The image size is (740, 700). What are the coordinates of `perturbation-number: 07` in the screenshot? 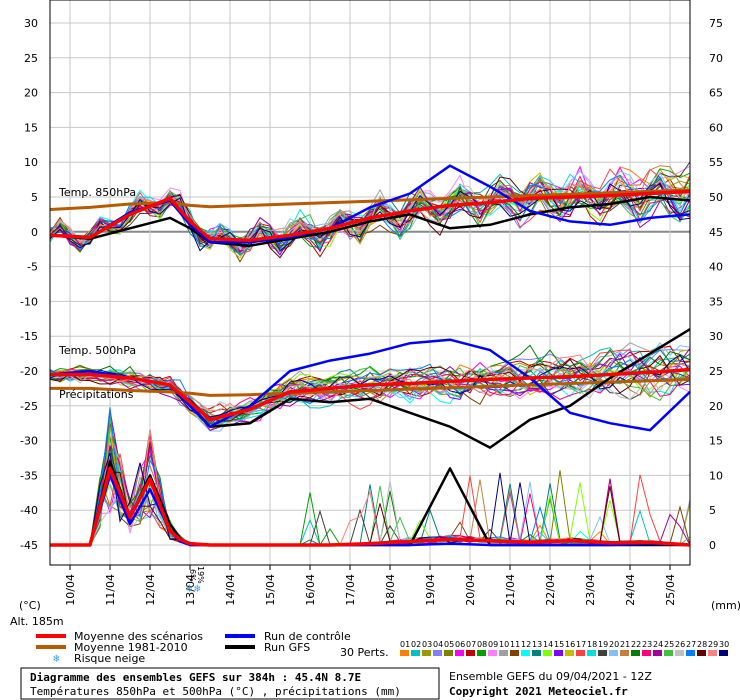 It's located at (471, 644).